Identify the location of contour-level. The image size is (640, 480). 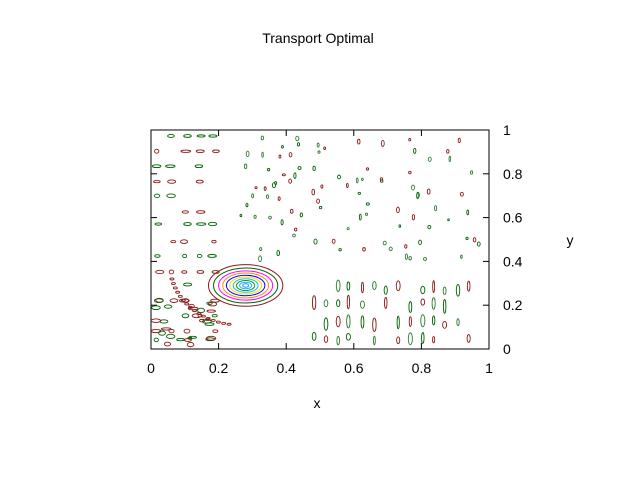
(246, 285).